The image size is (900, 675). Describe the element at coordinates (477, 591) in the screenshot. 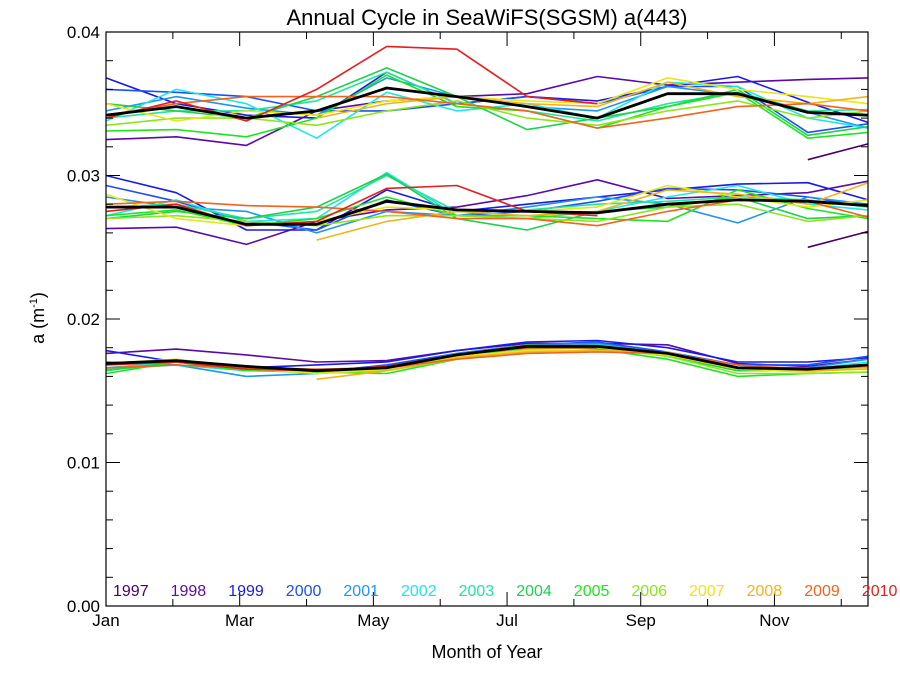

I see `legend-item-2003: 2003` at that location.